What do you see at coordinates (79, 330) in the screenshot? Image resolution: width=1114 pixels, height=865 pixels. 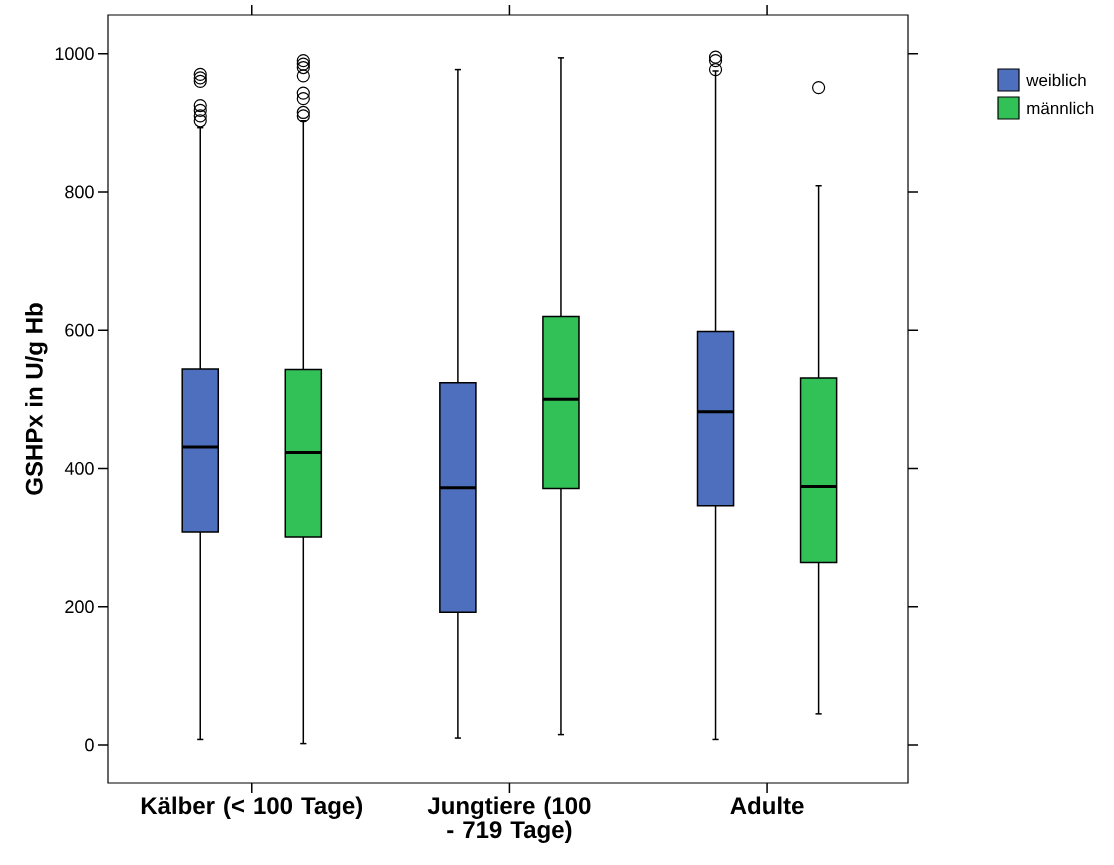 I see `y-tick-label: 600` at bounding box center [79, 330].